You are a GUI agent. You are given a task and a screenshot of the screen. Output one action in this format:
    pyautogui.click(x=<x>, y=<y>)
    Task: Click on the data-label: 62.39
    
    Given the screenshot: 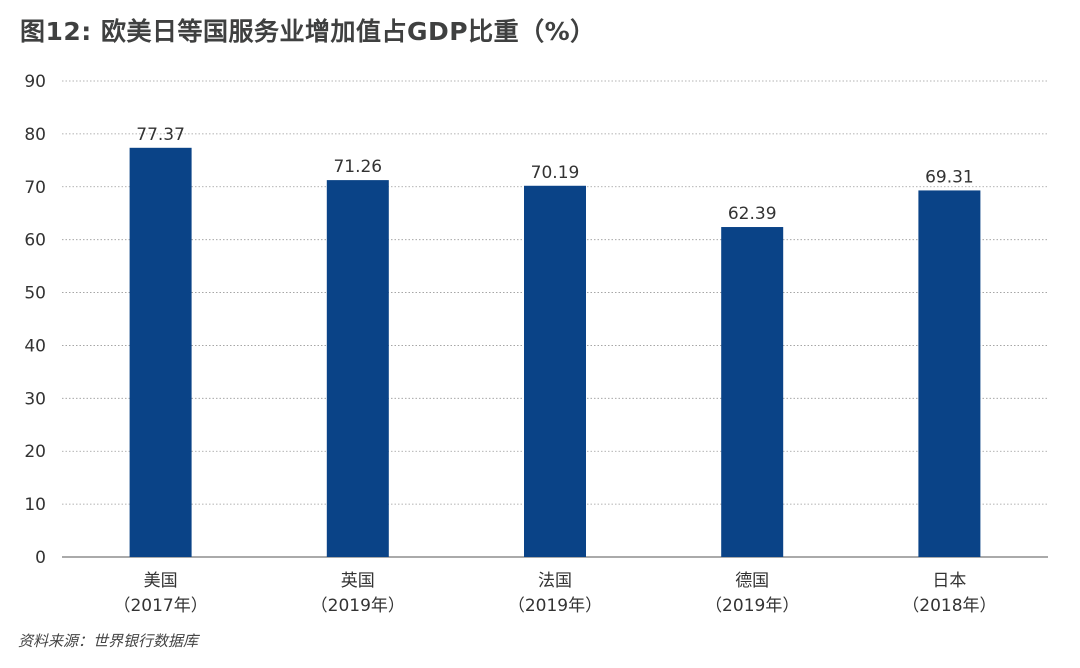 What is the action you would take?
    pyautogui.click(x=752, y=214)
    